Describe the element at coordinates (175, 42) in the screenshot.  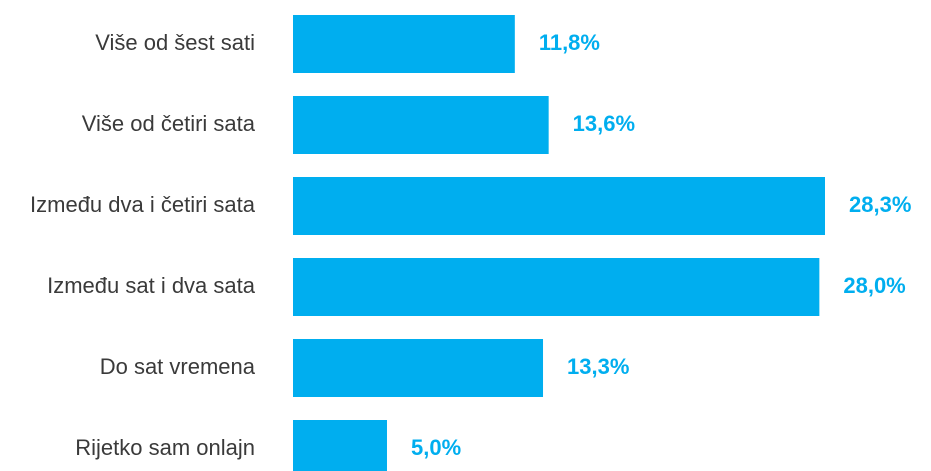
I see `category-label: Više od šest sati` at that location.